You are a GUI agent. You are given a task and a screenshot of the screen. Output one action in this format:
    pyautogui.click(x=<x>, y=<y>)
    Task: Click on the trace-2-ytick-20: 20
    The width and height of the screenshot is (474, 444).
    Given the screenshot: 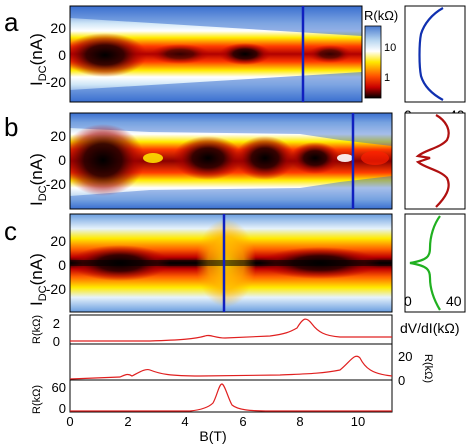 What is the action you would take?
    pyautogui.click(x=405, y=356)
    